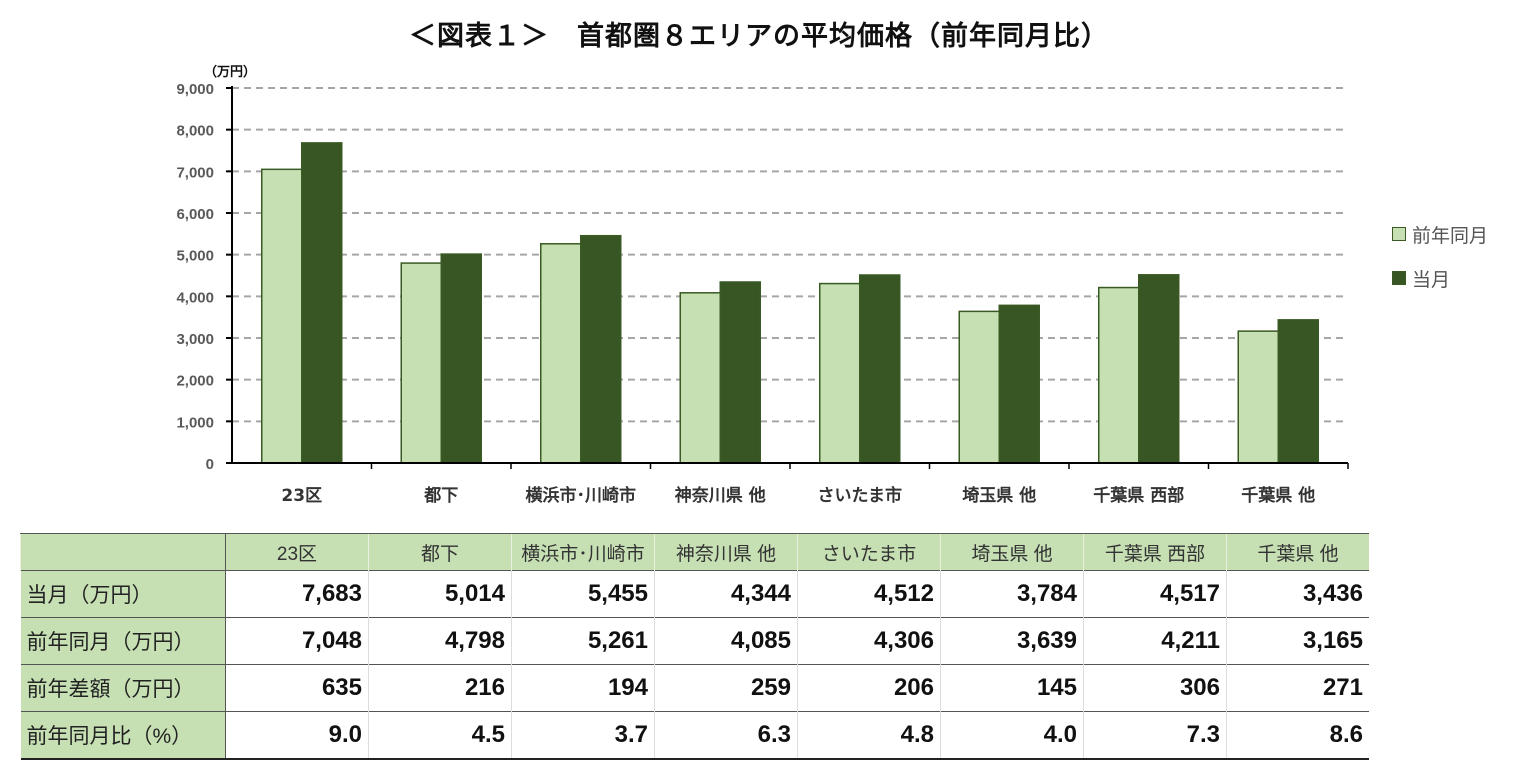  I want to click on x-tick-label: 千葉県 他, so click(1278, 495).